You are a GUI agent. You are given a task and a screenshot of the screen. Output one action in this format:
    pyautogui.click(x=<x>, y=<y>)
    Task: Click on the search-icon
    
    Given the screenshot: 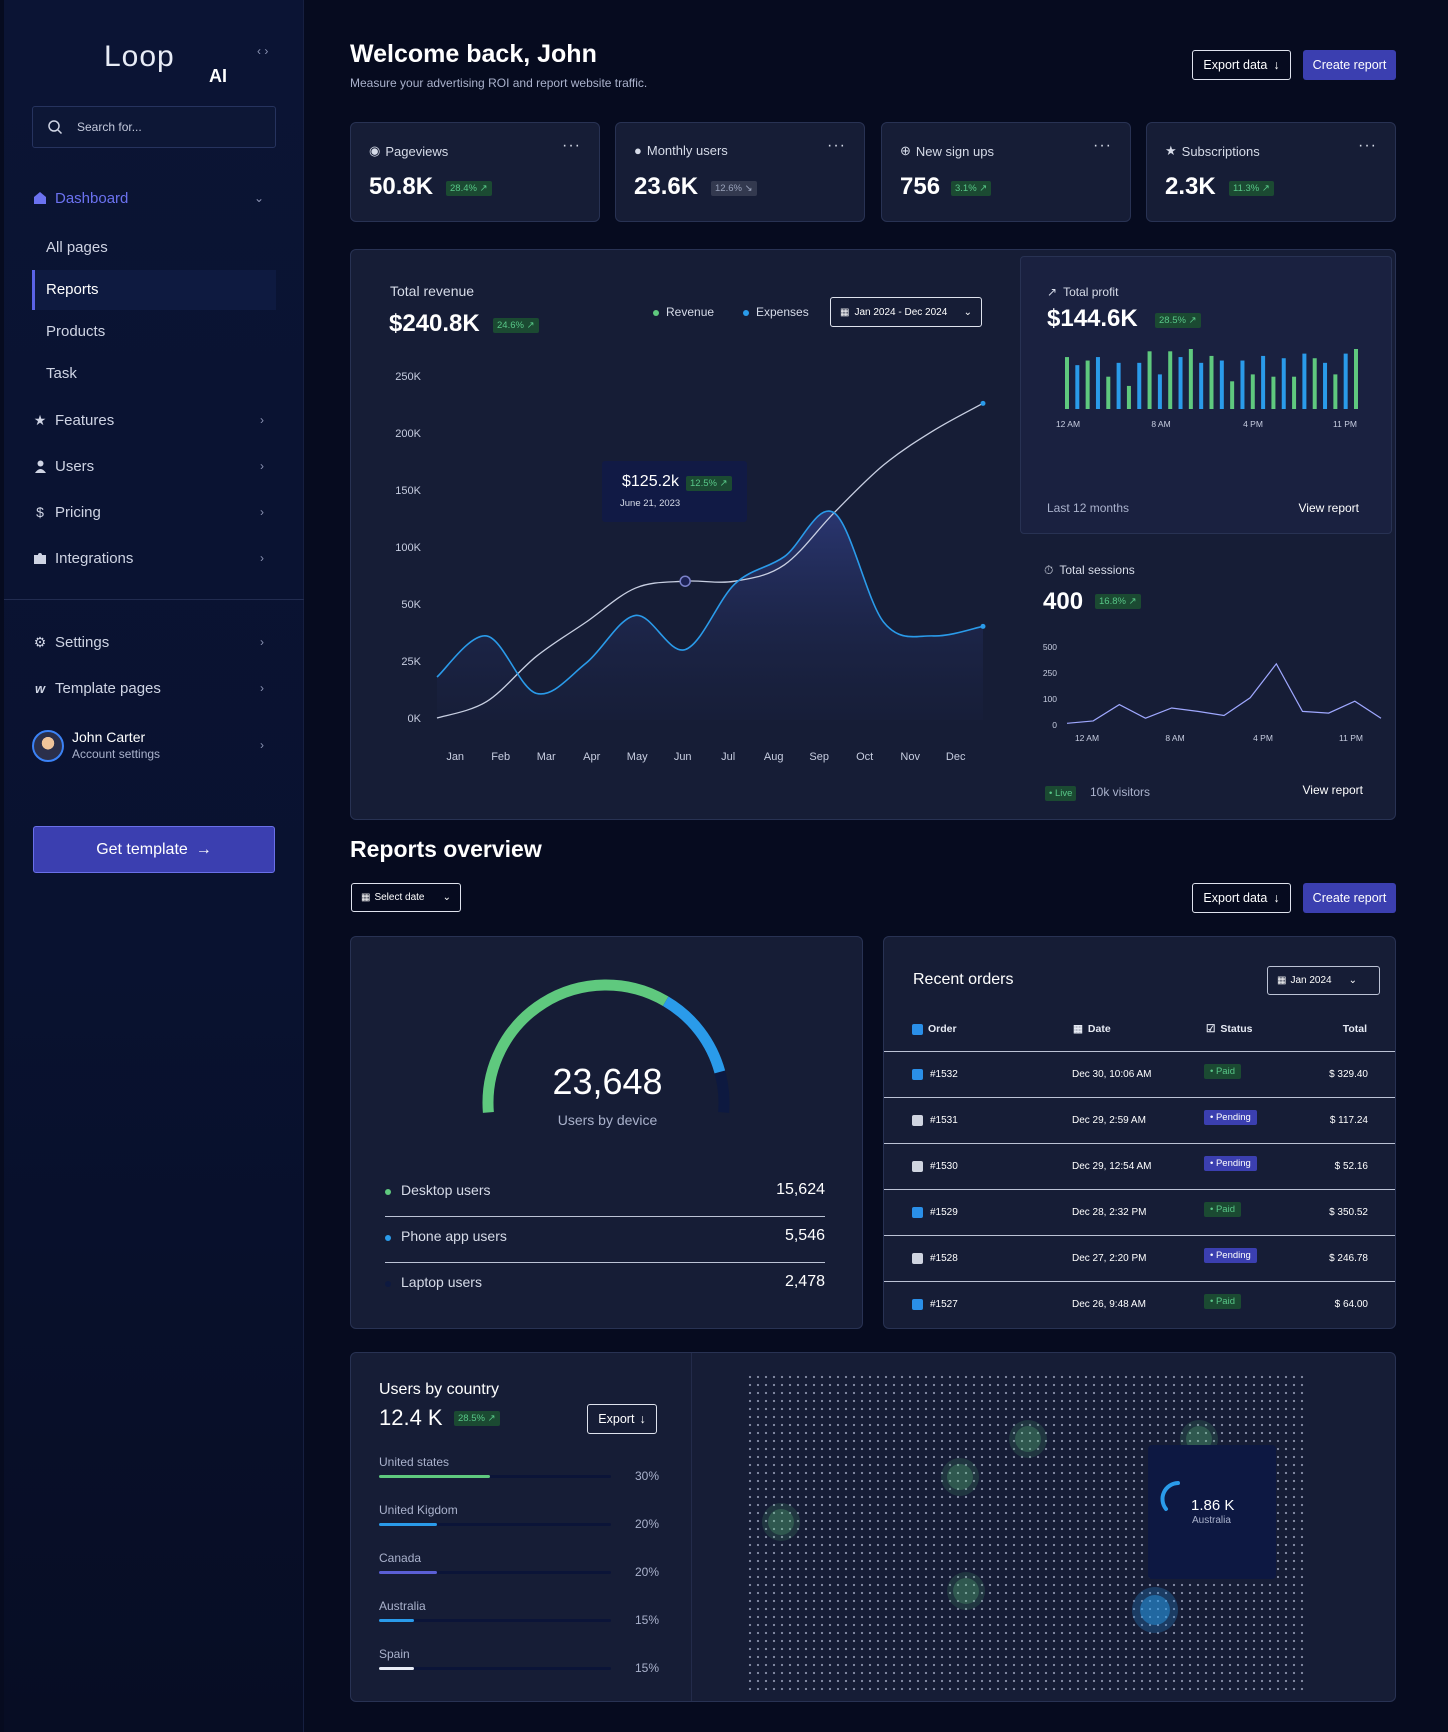 What is the action you would take?
    pyautogui.click(x=55, y=127)
    